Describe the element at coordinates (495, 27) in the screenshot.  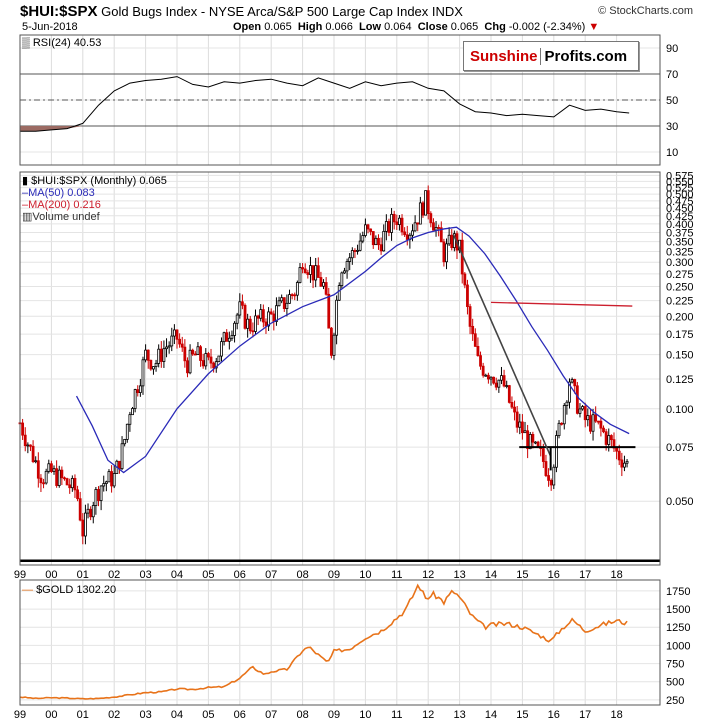
I see `chg-label: Chg` at that location.